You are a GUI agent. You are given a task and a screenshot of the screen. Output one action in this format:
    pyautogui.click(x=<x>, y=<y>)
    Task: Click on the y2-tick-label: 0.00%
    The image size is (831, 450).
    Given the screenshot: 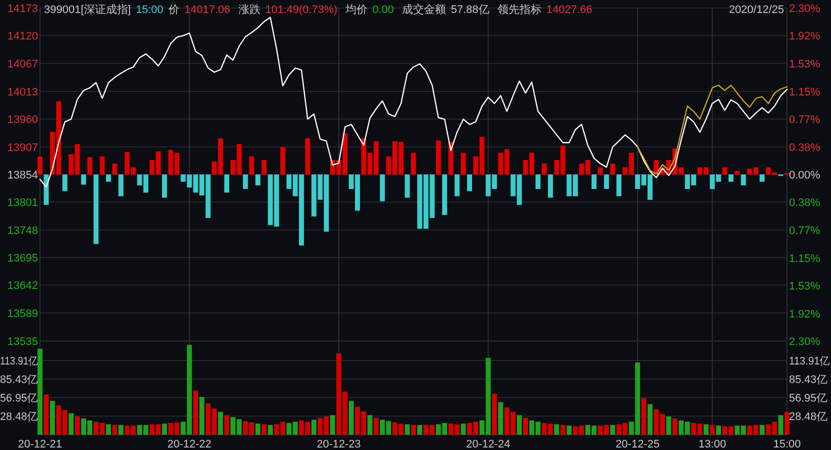 What is the action you would take?
    pyautogui.click(x=804, y=176)
    